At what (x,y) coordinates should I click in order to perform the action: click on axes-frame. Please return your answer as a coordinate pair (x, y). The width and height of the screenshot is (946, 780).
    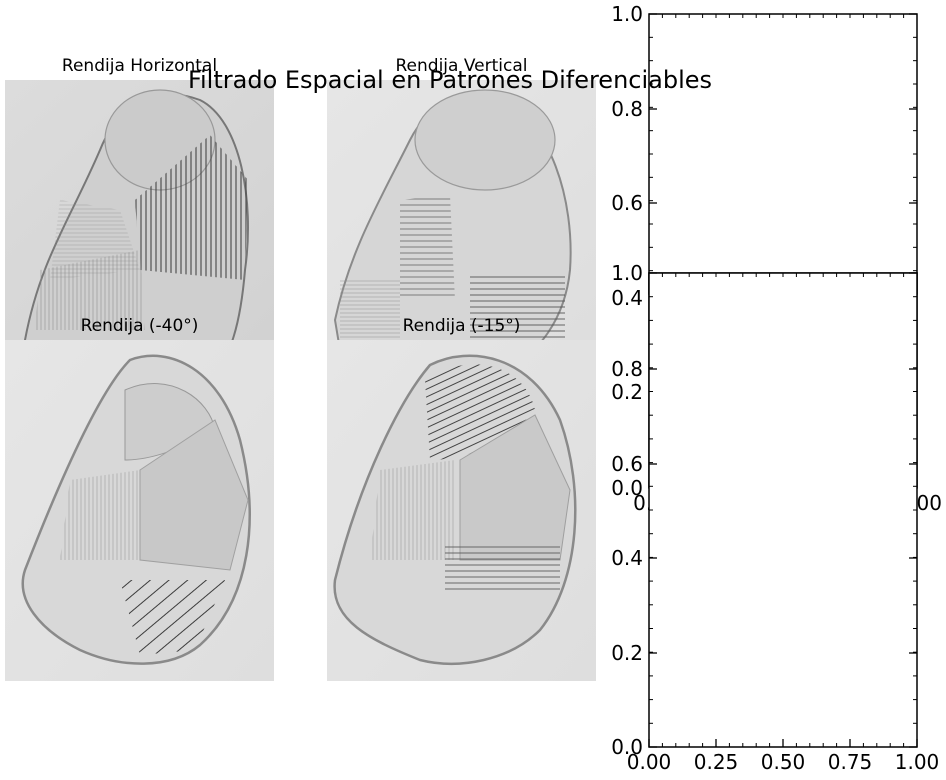
    Looking at the image, I should click on (783, 154).